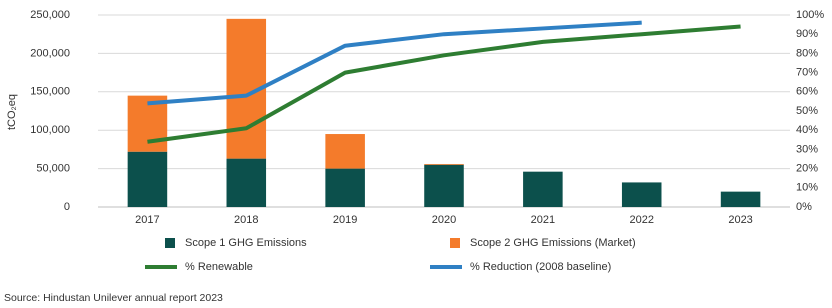 The image size is (832, 308). What do you see at coordinates (807, 53) in the screenshot?
I see `y2-tick-label: 80%` at bounding box center [807, 53].